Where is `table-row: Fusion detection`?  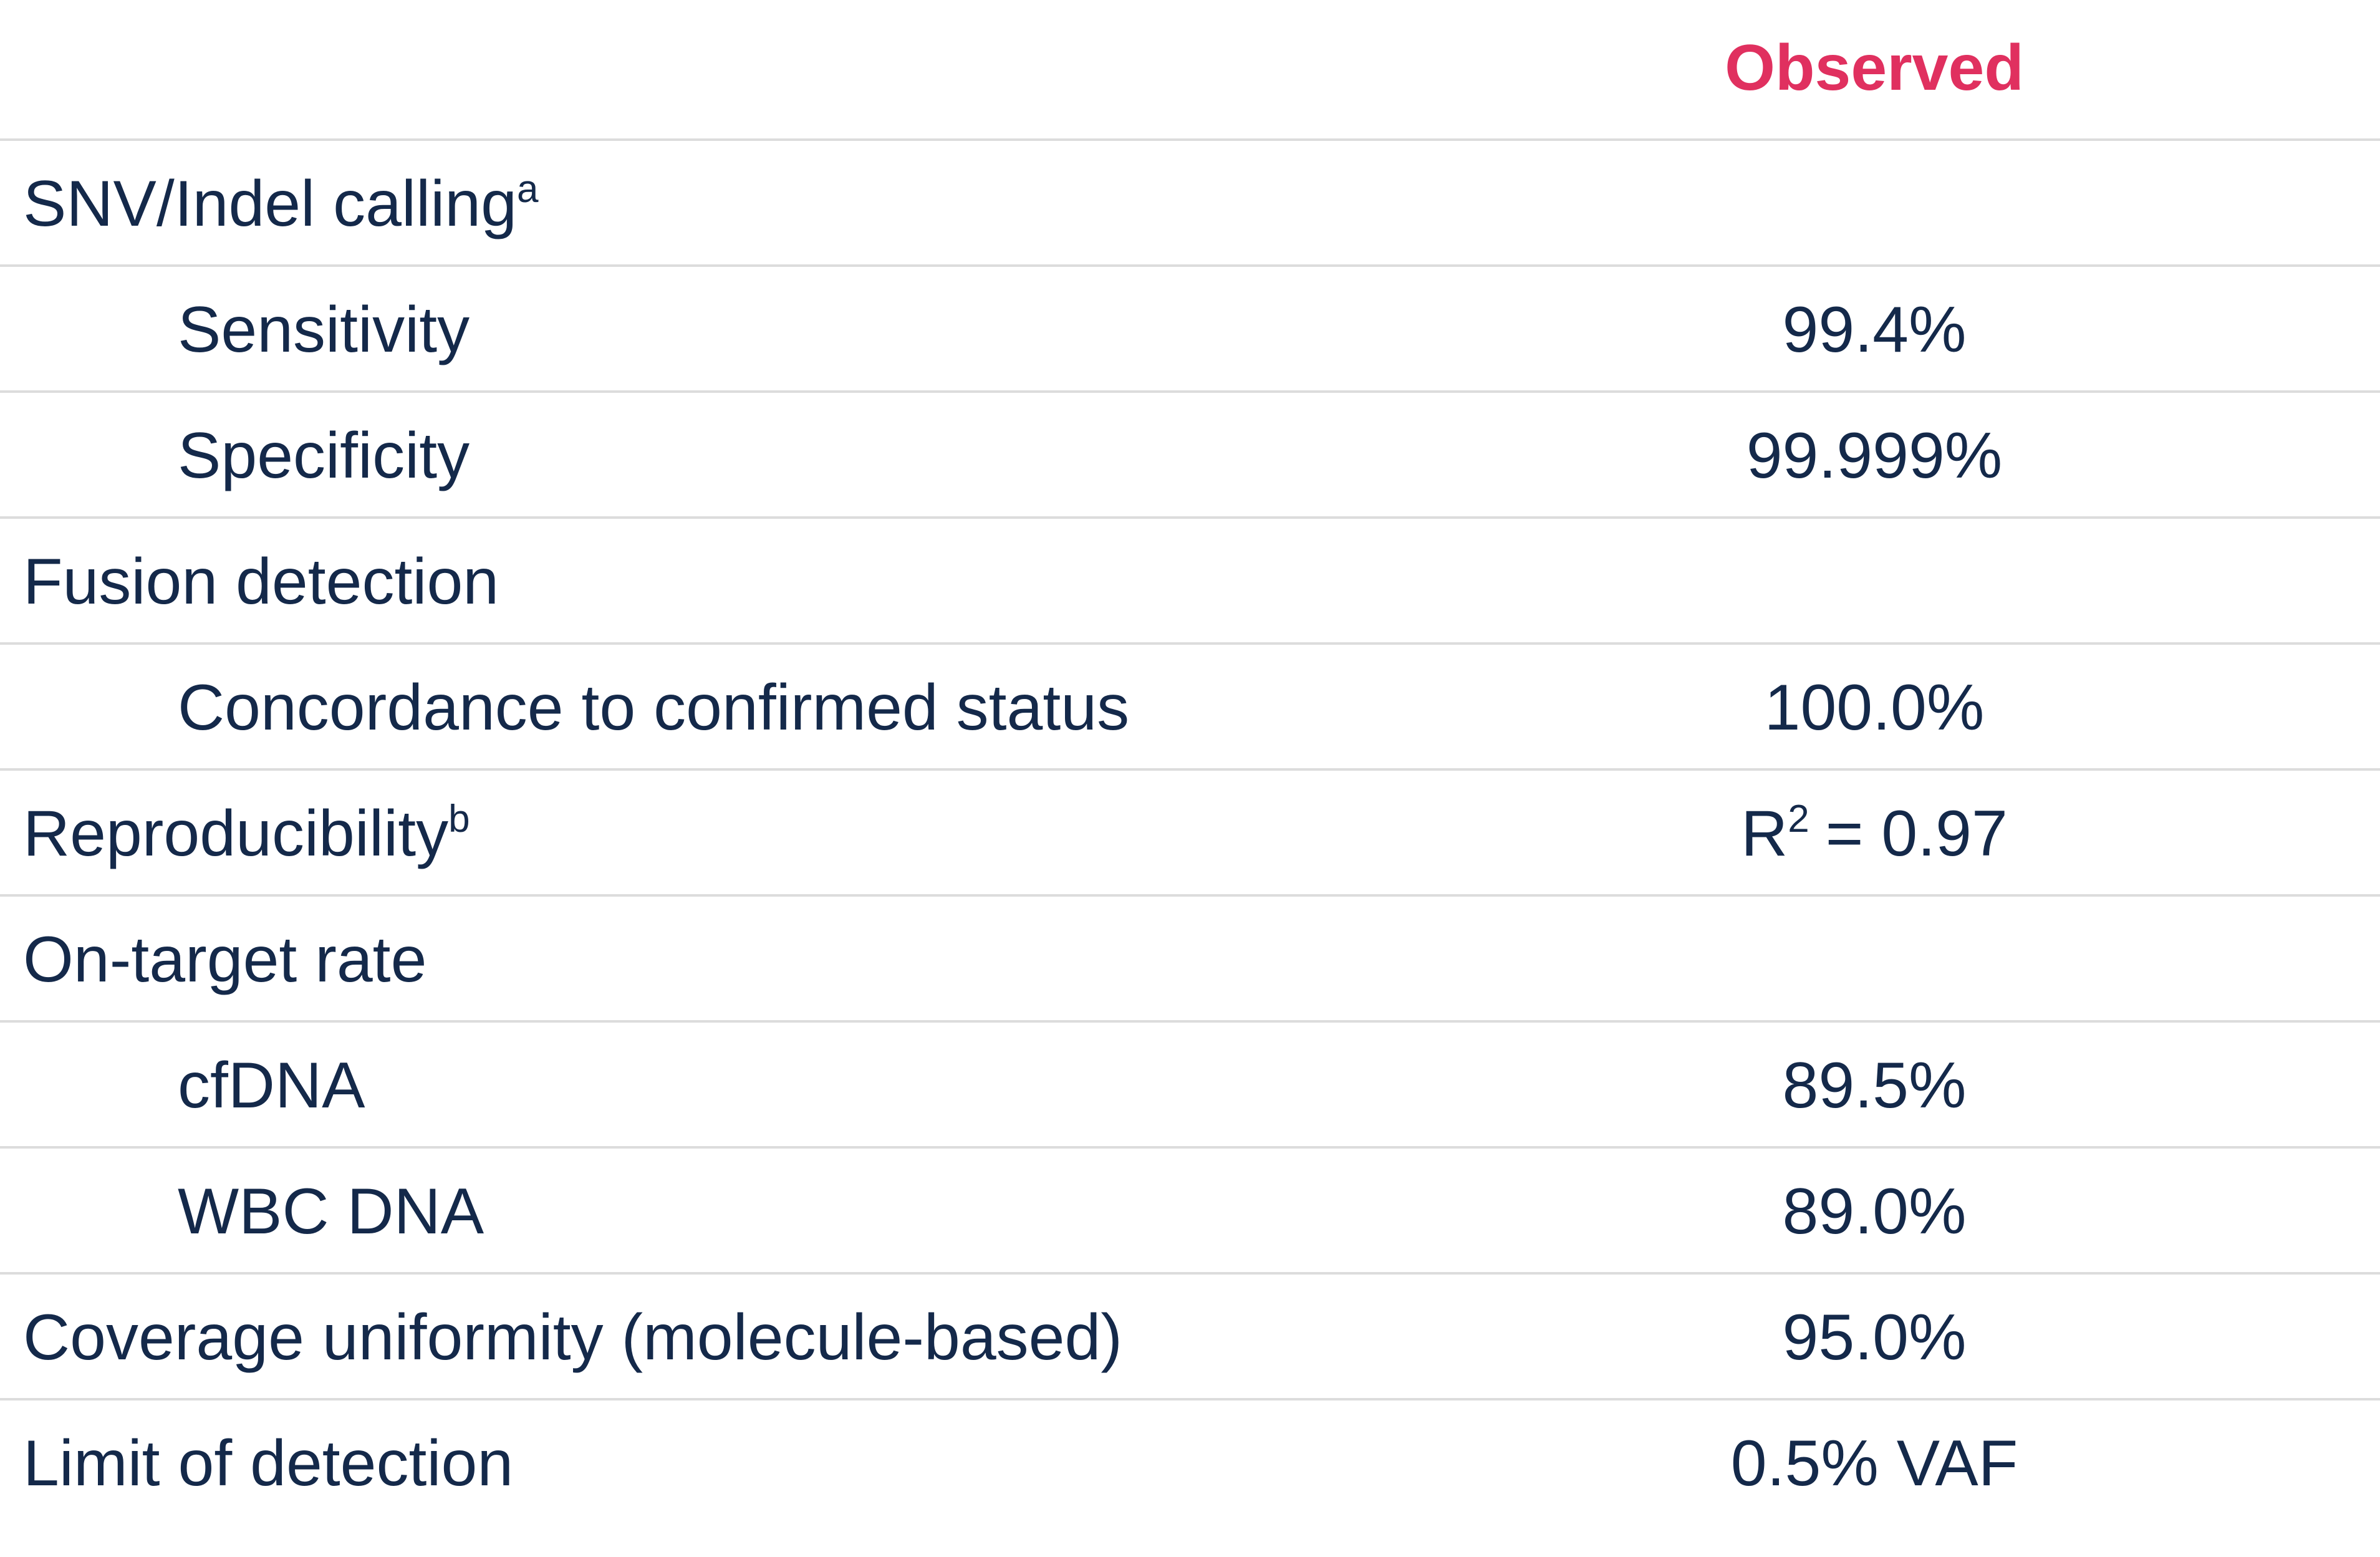 table-row: Fusion detection is located at coordinates (1190, 582).